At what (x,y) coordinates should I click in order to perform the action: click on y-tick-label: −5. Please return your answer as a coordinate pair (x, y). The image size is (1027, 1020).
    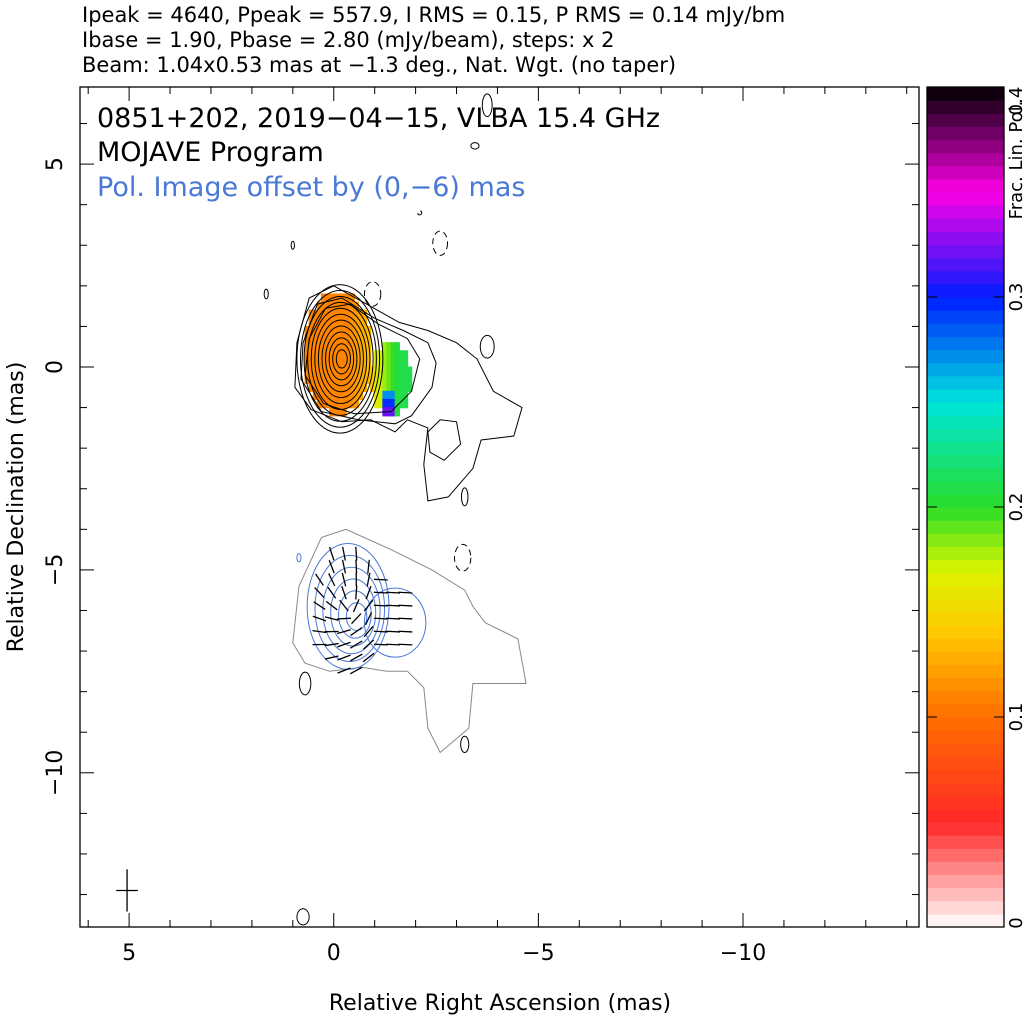
    Looking at the image, I should click on (55, 570).